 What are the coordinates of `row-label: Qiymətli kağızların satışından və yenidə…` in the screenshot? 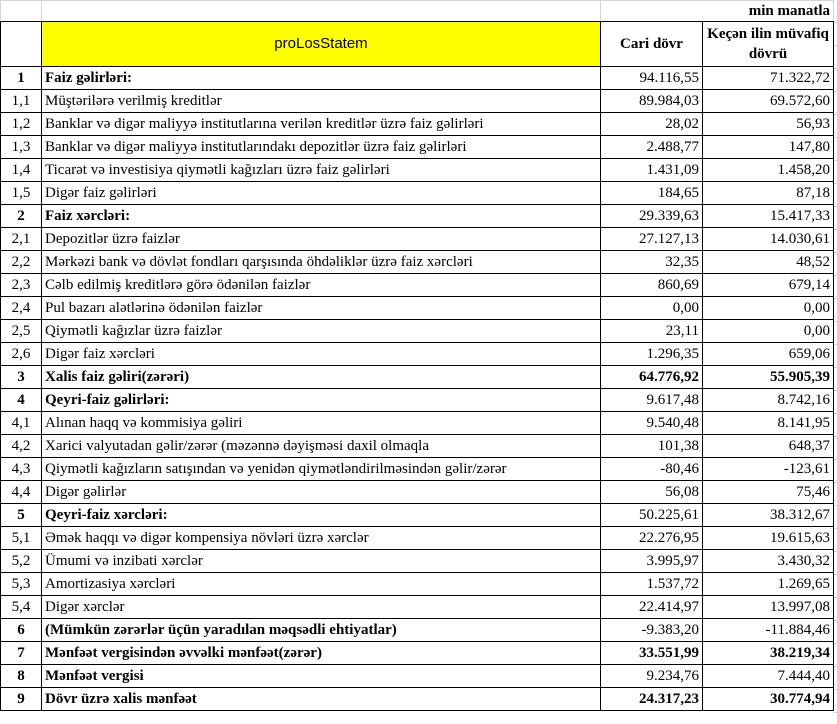 It's located at (321, 469).